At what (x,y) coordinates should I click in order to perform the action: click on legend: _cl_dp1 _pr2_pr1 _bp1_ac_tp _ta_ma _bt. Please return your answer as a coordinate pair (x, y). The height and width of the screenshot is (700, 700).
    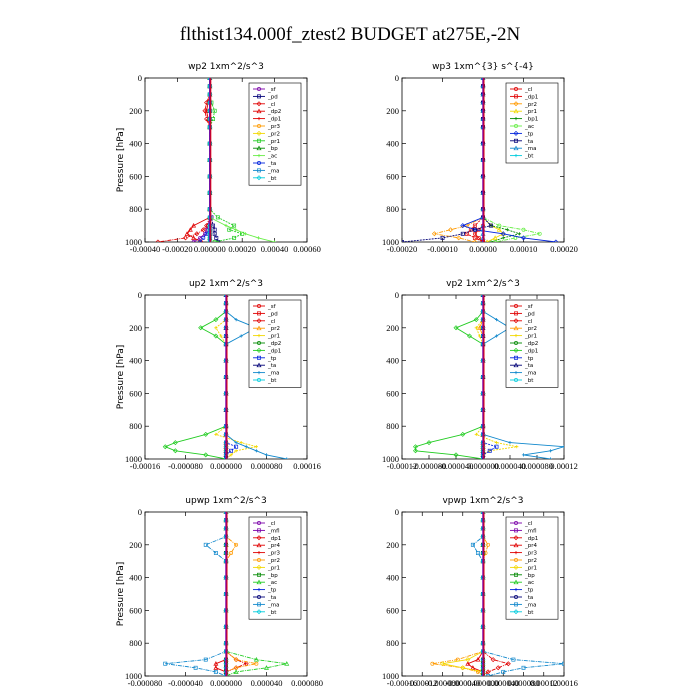
    Looking at the image, I should click on (532, 123).